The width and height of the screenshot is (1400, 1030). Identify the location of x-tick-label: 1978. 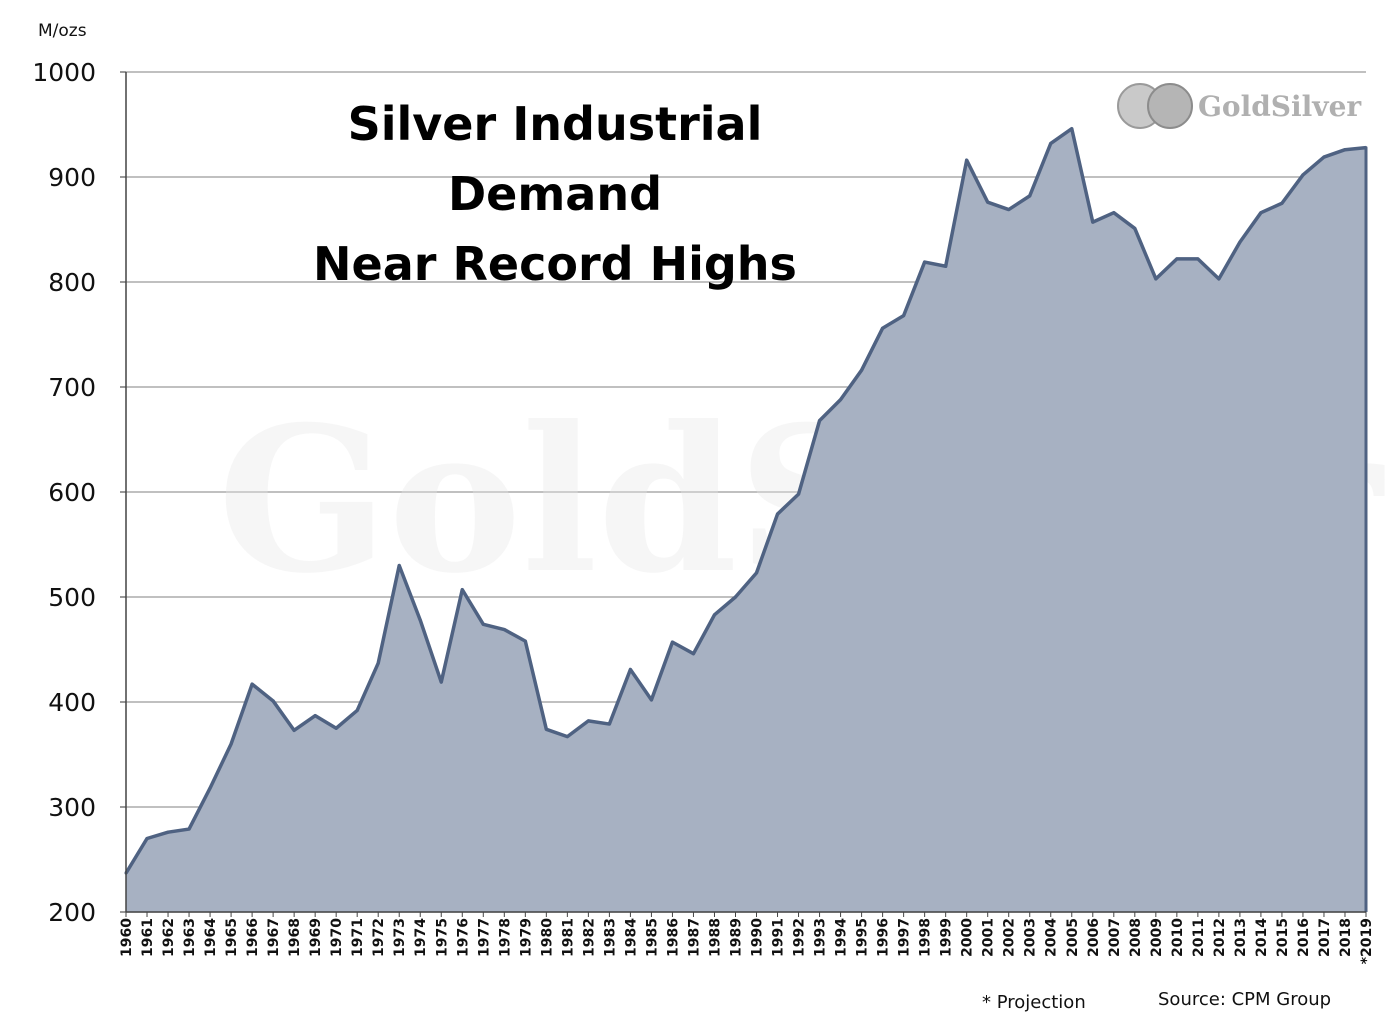
(505, 937).